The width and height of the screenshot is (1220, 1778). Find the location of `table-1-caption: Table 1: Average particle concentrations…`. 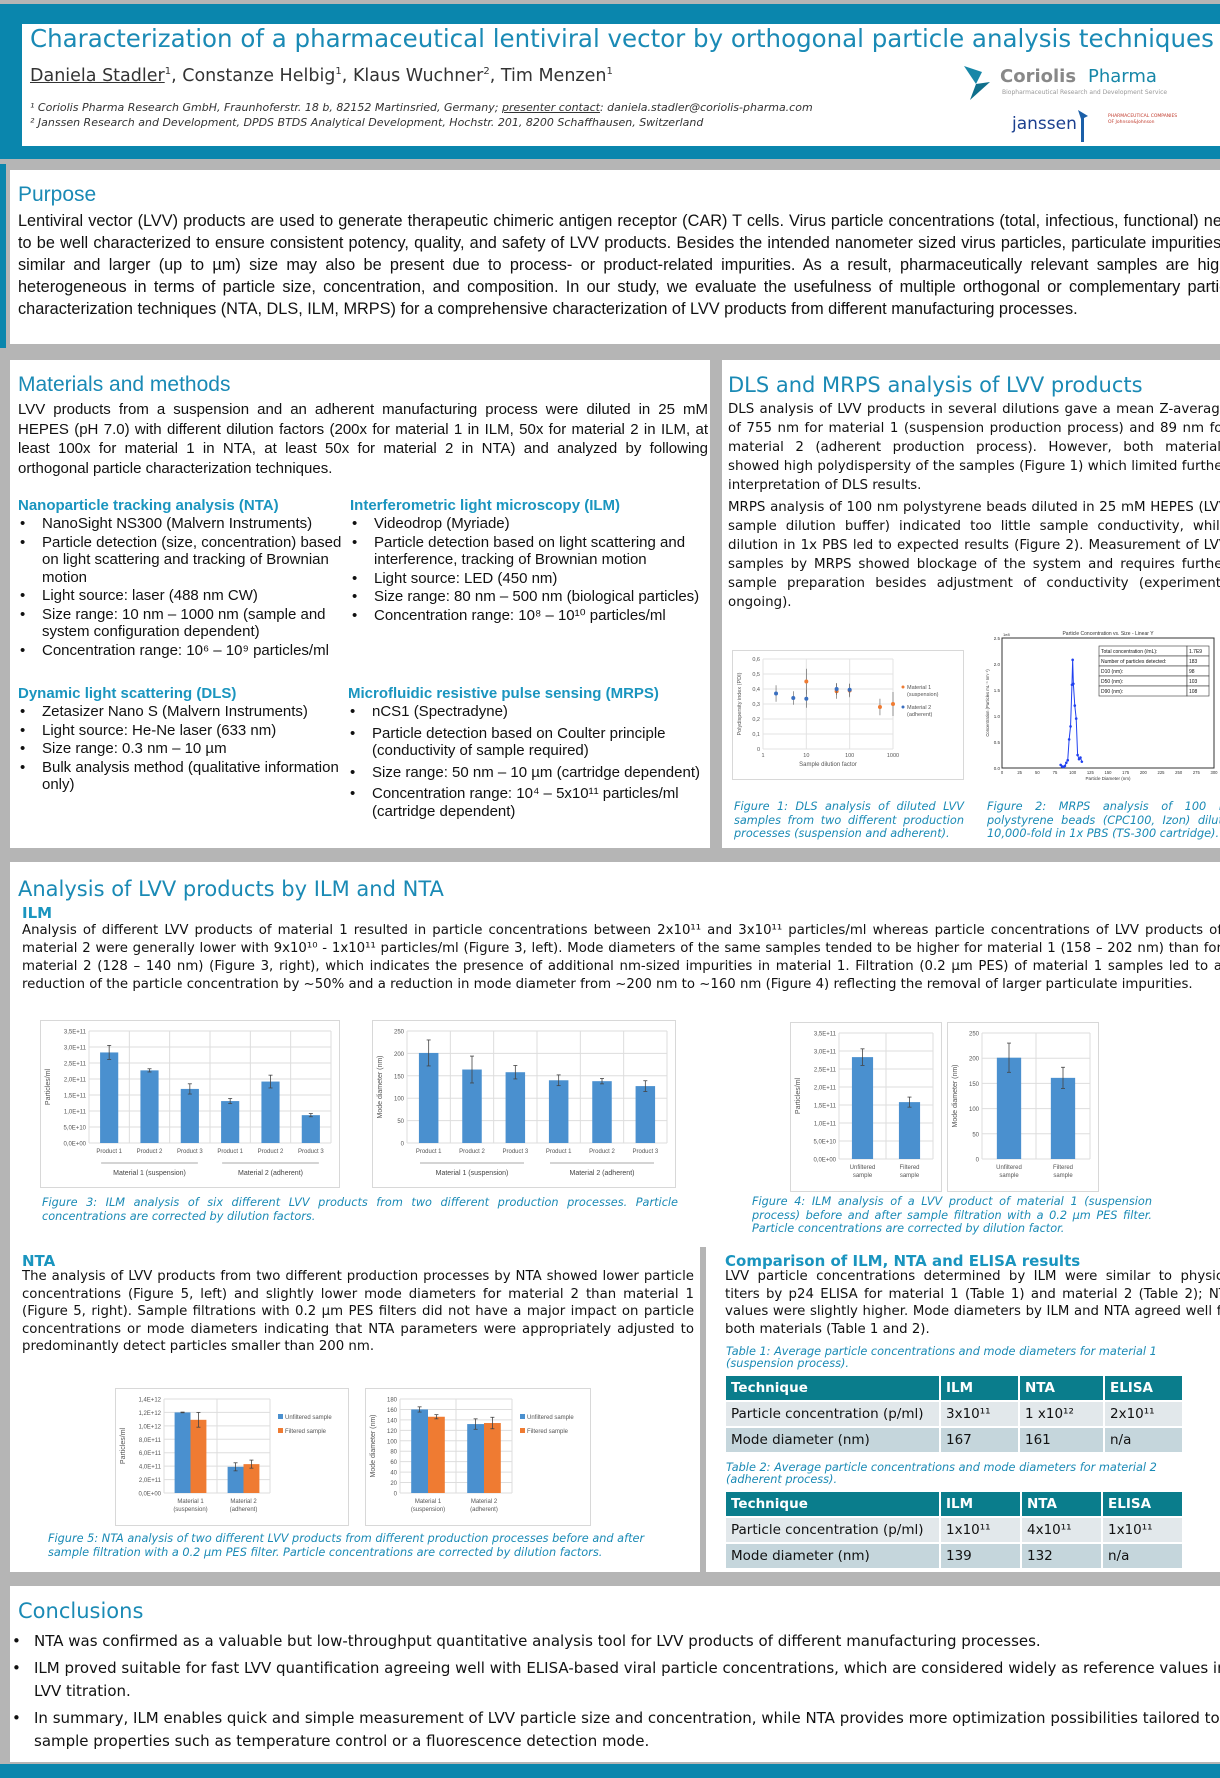

table-1-caption: Table 1: Average particle concentrations… is located at coordinates (941, 1357).